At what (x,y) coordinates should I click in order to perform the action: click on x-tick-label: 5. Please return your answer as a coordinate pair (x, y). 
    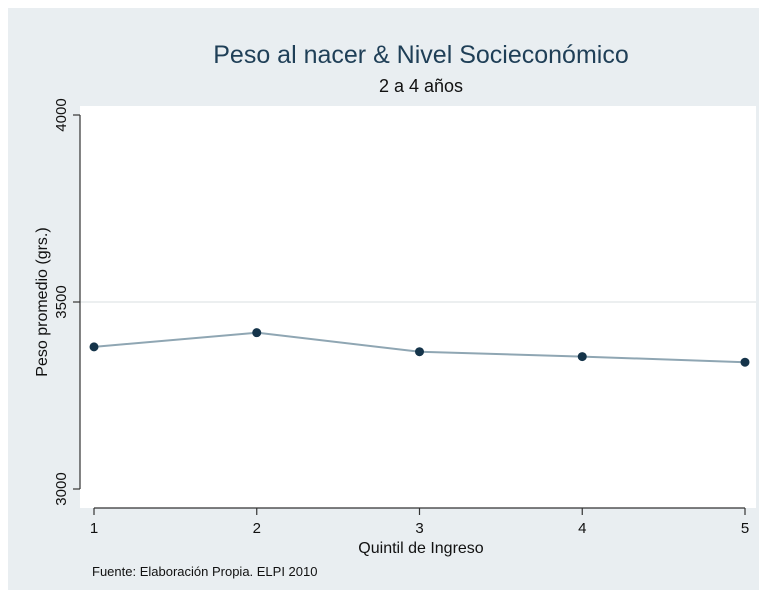
    Looking at the image, I should click on (745, 528).